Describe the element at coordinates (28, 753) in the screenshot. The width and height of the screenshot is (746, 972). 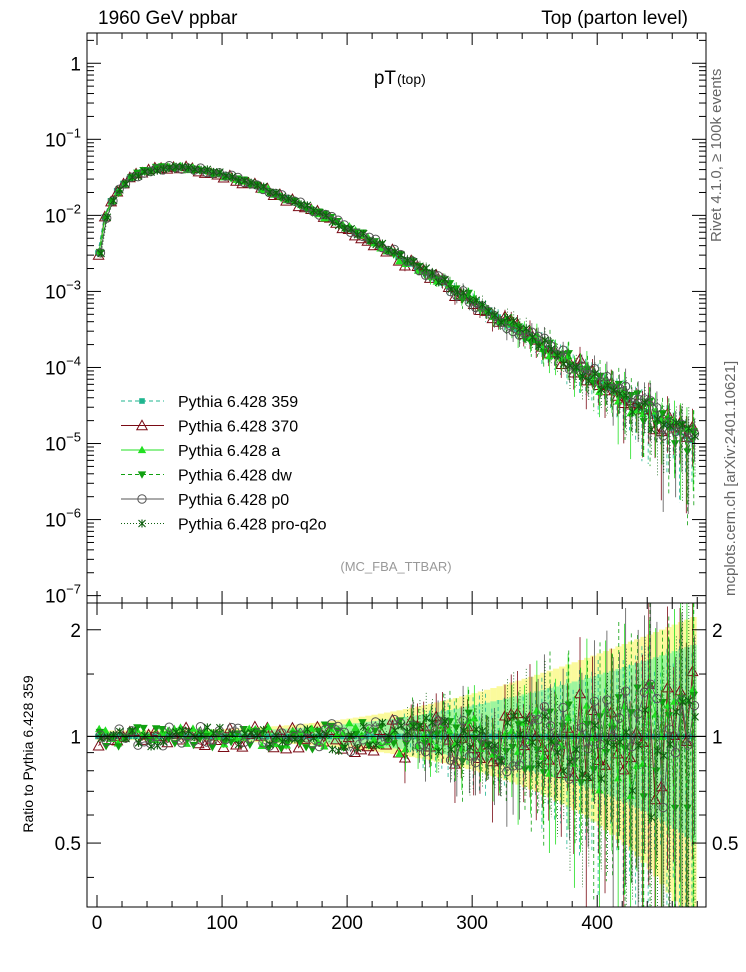
I see `ratio-y-axis-label: Ratio to Pythia 6.428 359` at that location.